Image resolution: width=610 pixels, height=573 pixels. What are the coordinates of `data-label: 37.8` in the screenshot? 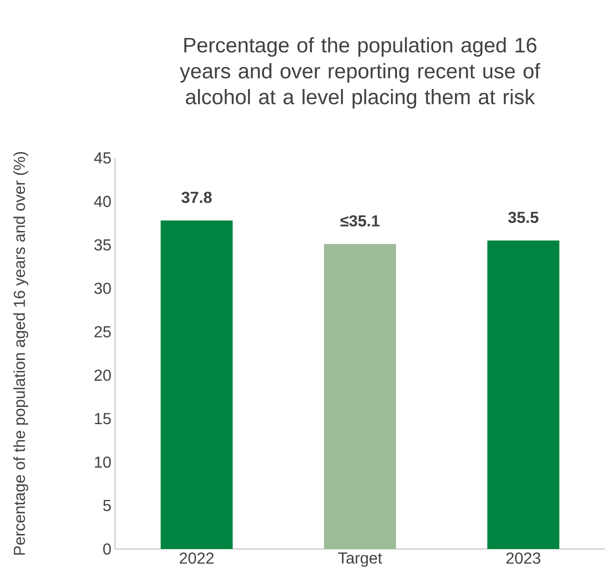 It's located at (197, 198).